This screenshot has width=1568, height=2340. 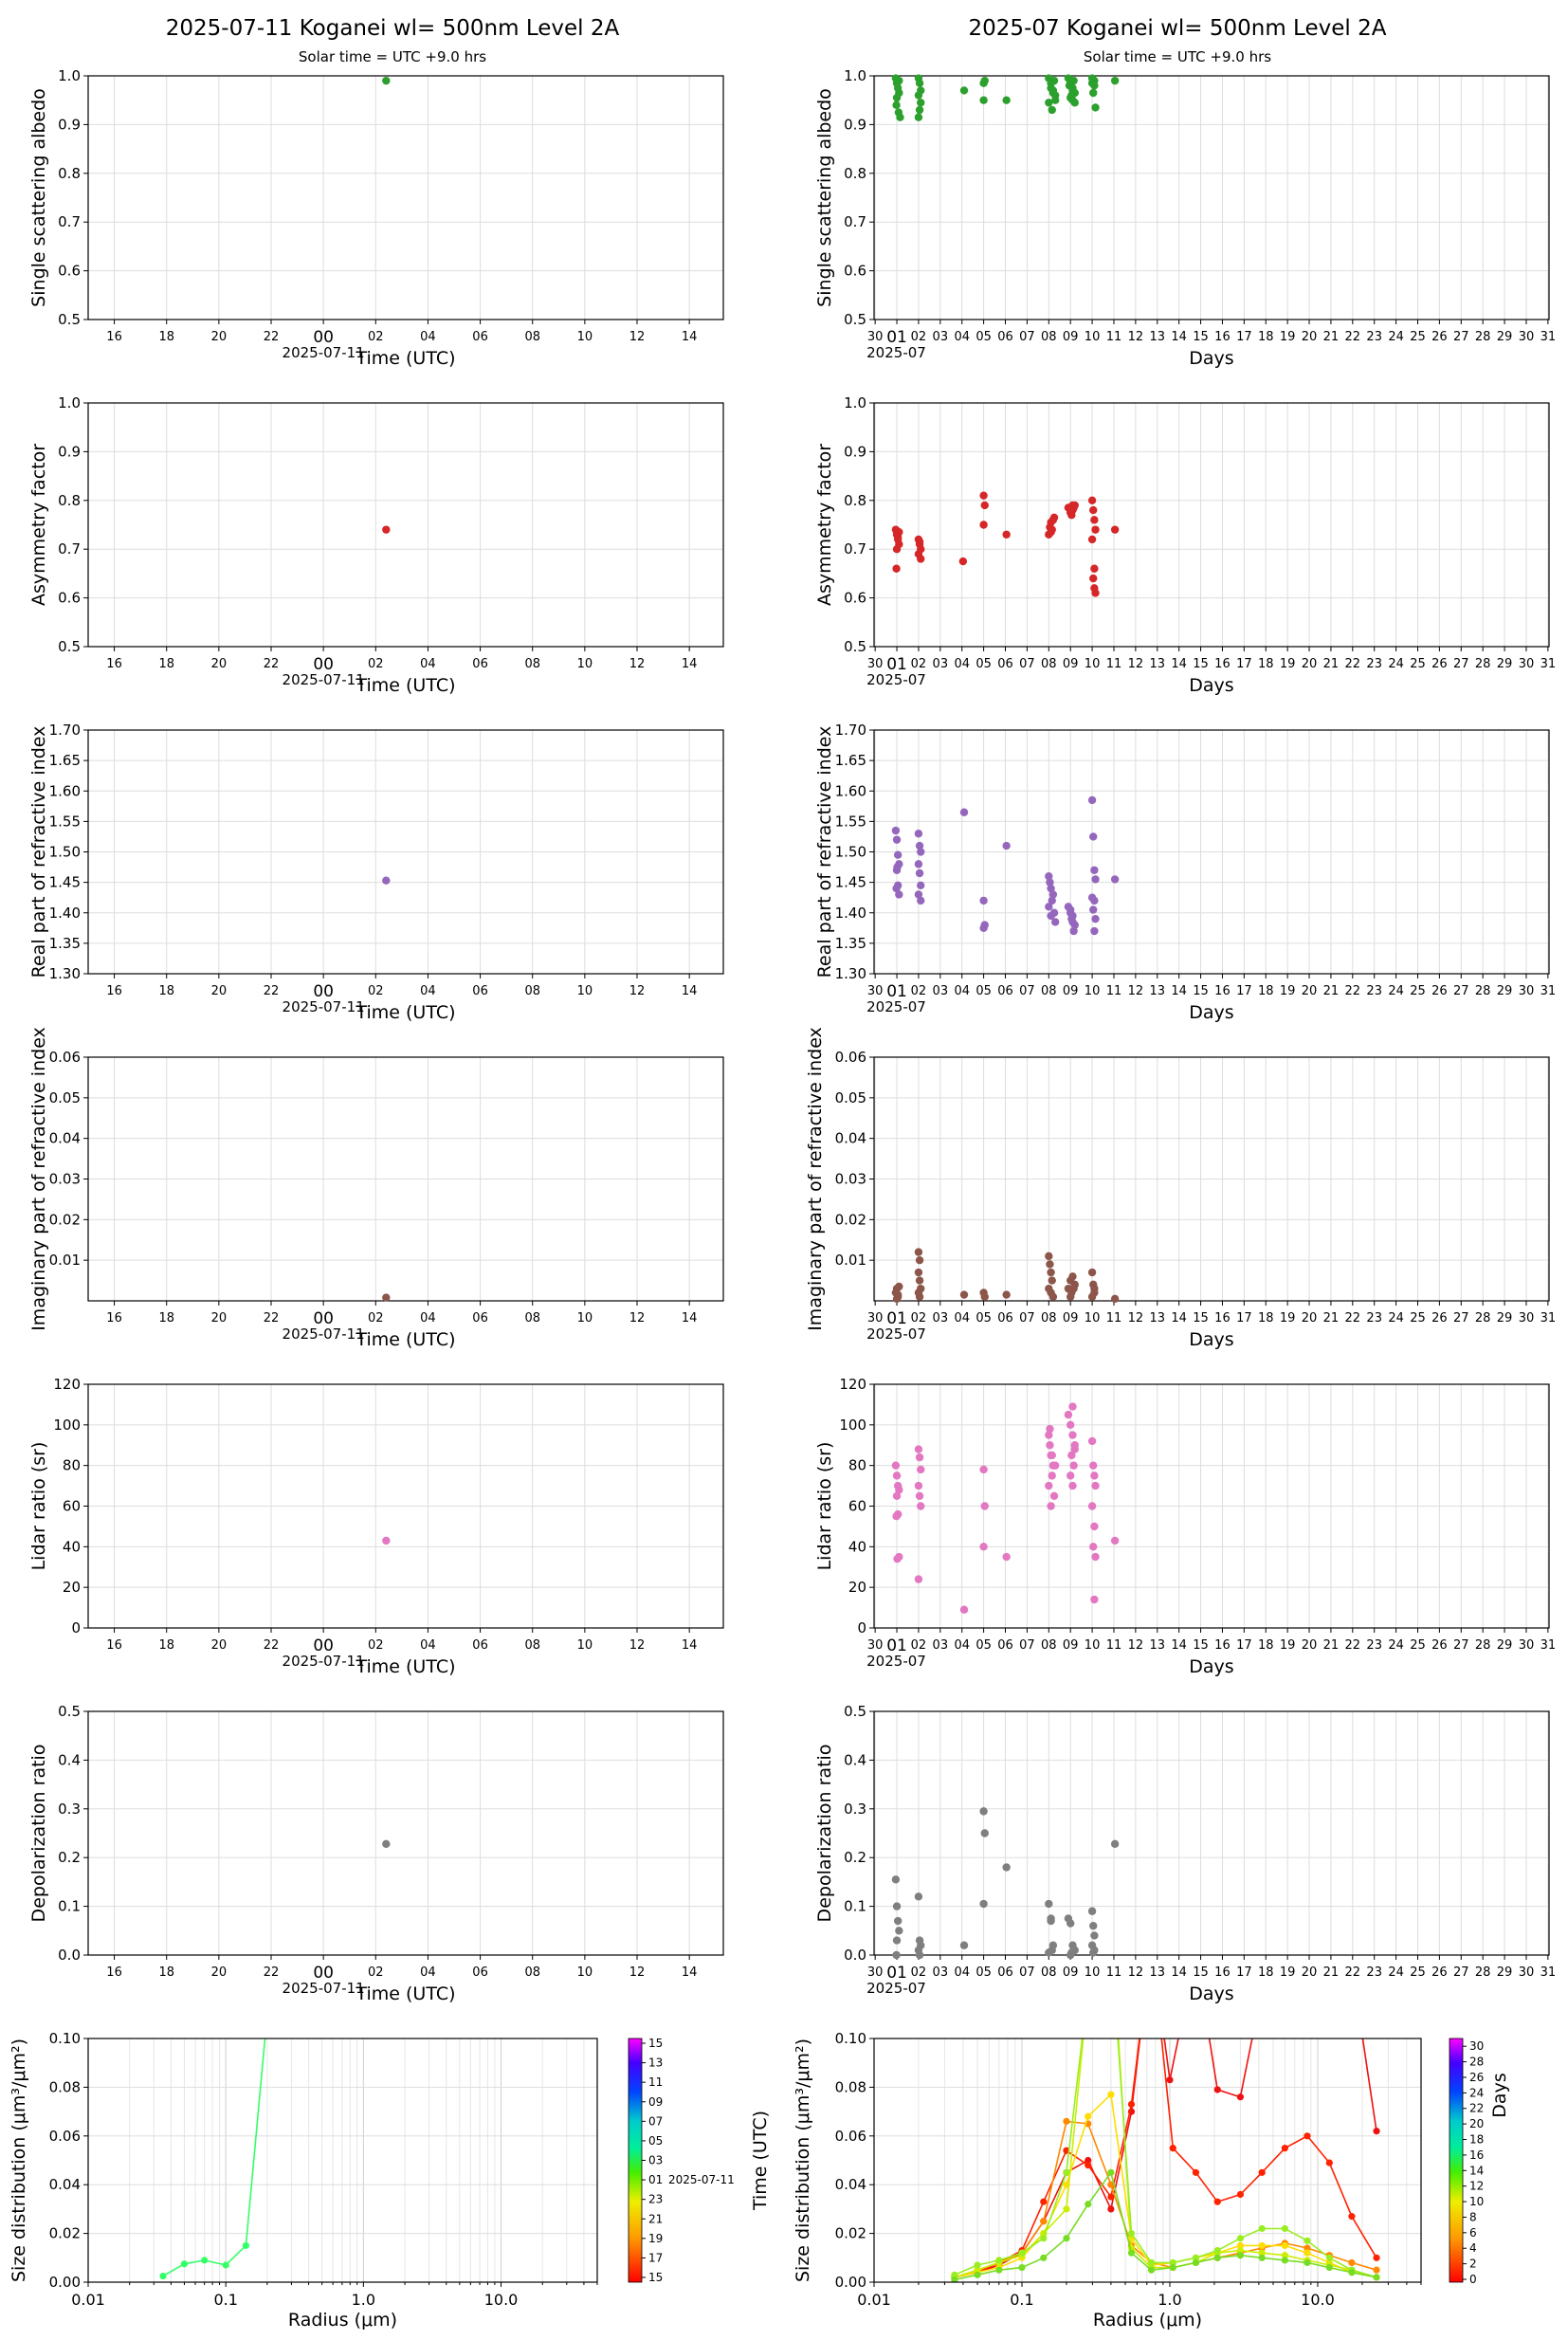 I want to click on left-ytick-label: 40, so click(x=72, y=1546).